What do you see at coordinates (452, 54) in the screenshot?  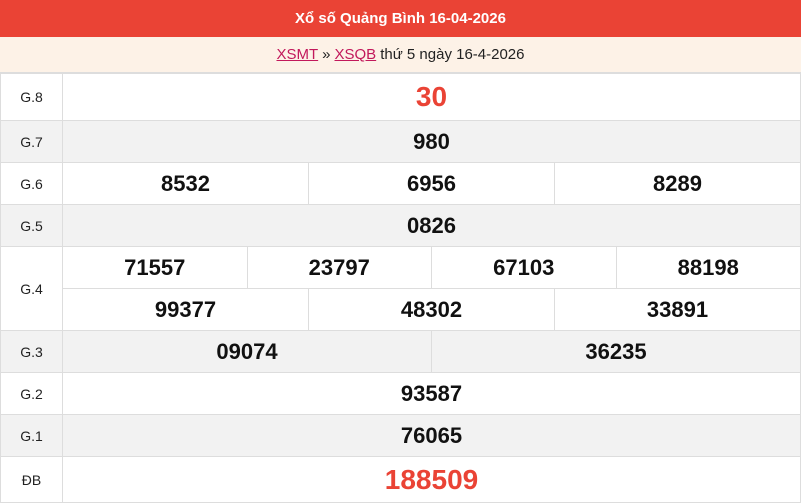 I see `breadcrumb-date: thứ 5 ngày 16-4-2026` at bounding box center [452, 54].